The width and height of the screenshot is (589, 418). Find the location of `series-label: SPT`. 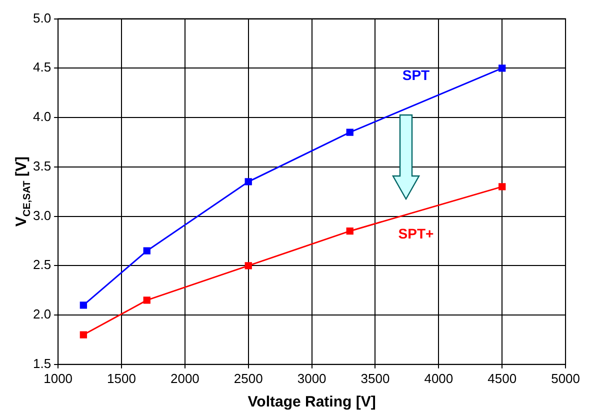

series-label: SPT is located at coordinates (416, 75).